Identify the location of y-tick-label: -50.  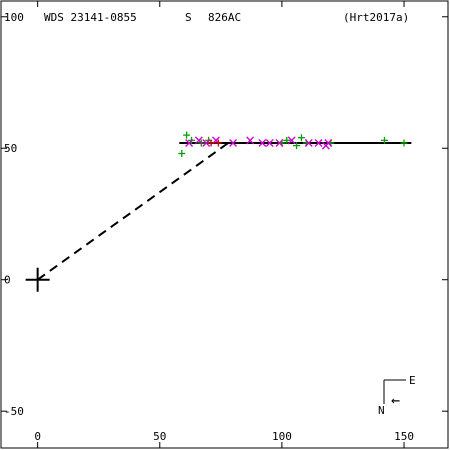
(14, 411).